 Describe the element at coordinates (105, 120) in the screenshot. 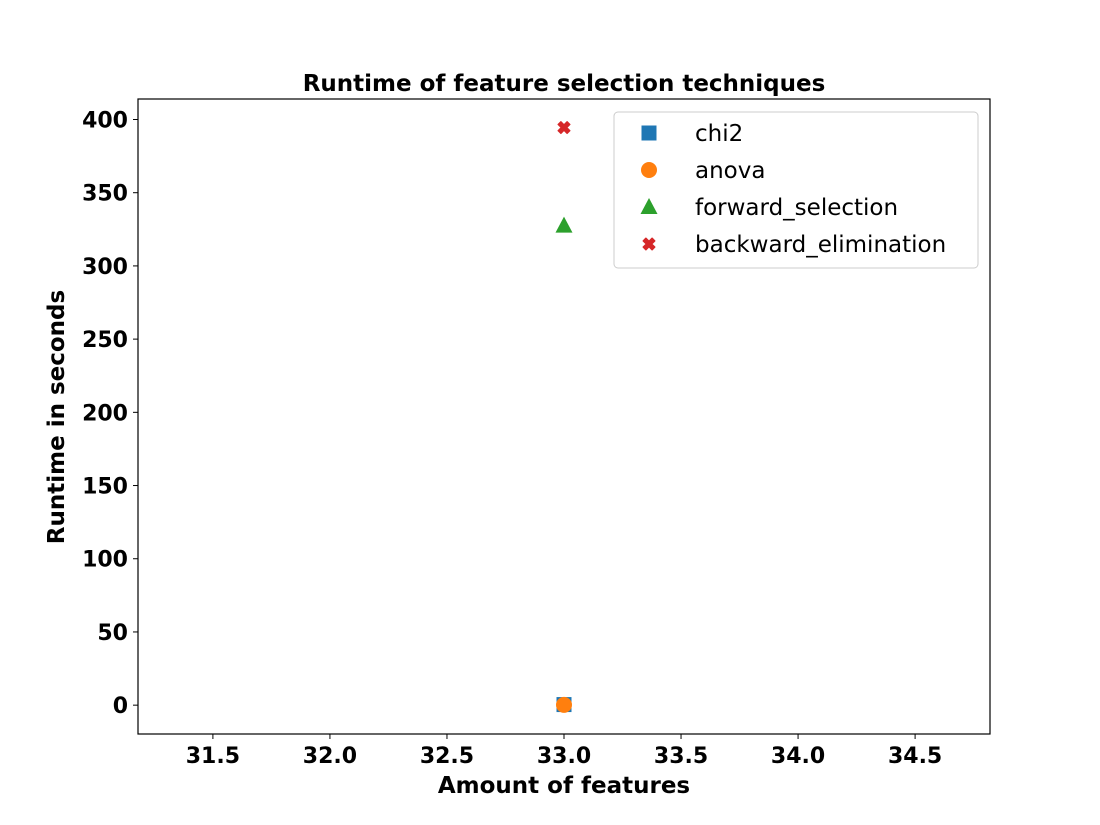

I see `y-tick-label: 400` at that location.